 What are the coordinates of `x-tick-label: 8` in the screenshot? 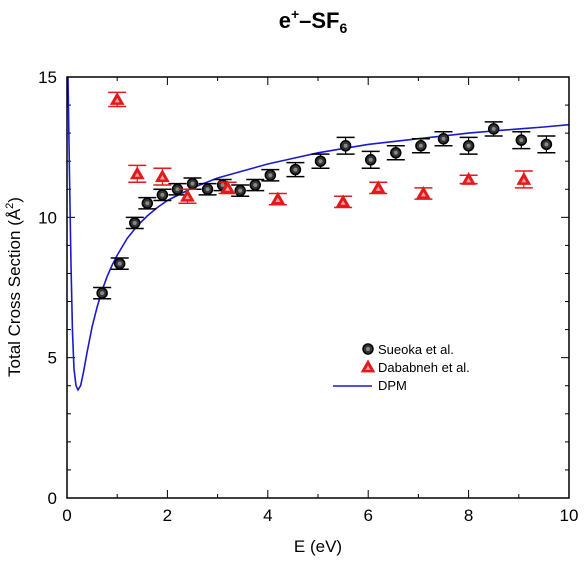 It's located at (468, 515).